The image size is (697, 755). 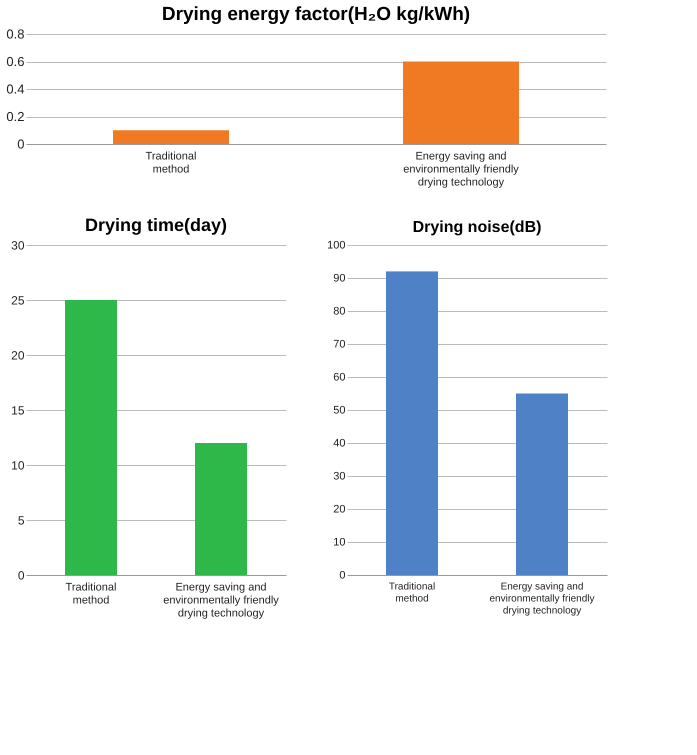 What do you see at coordinates (156, 225) in the screenshot?
I see `chart-title: Drying time(day)` at bounding box center [156, 225].